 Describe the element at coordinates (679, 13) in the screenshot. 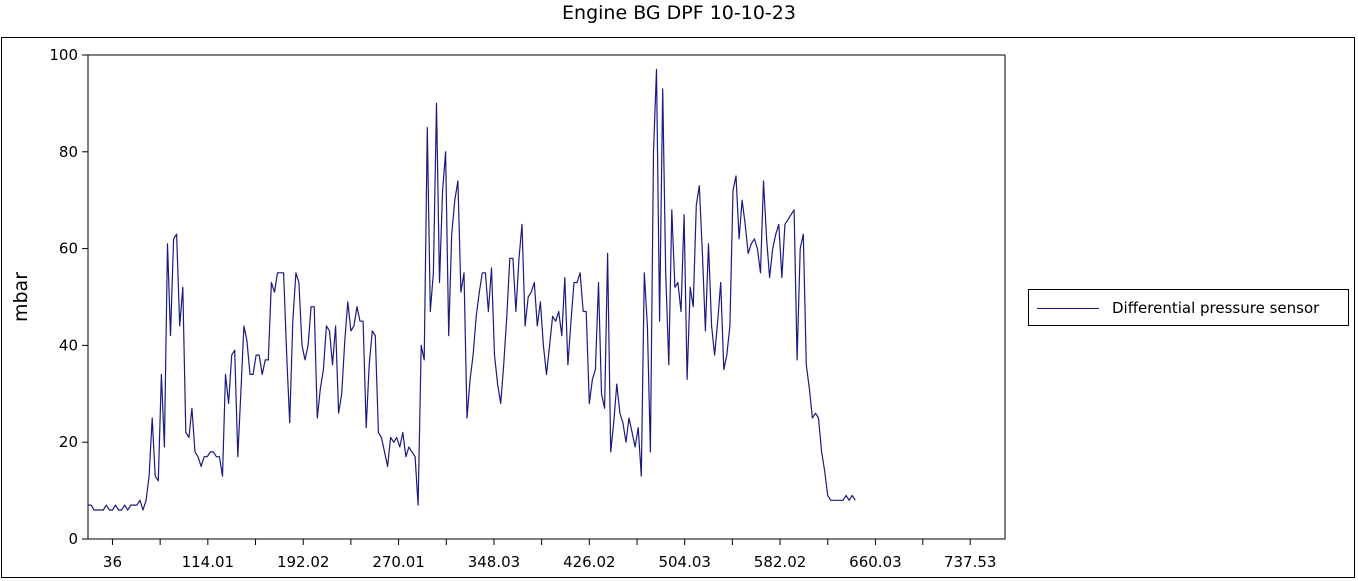

I see `chart-title: Engine BG DPF 10-10-23` at that location.